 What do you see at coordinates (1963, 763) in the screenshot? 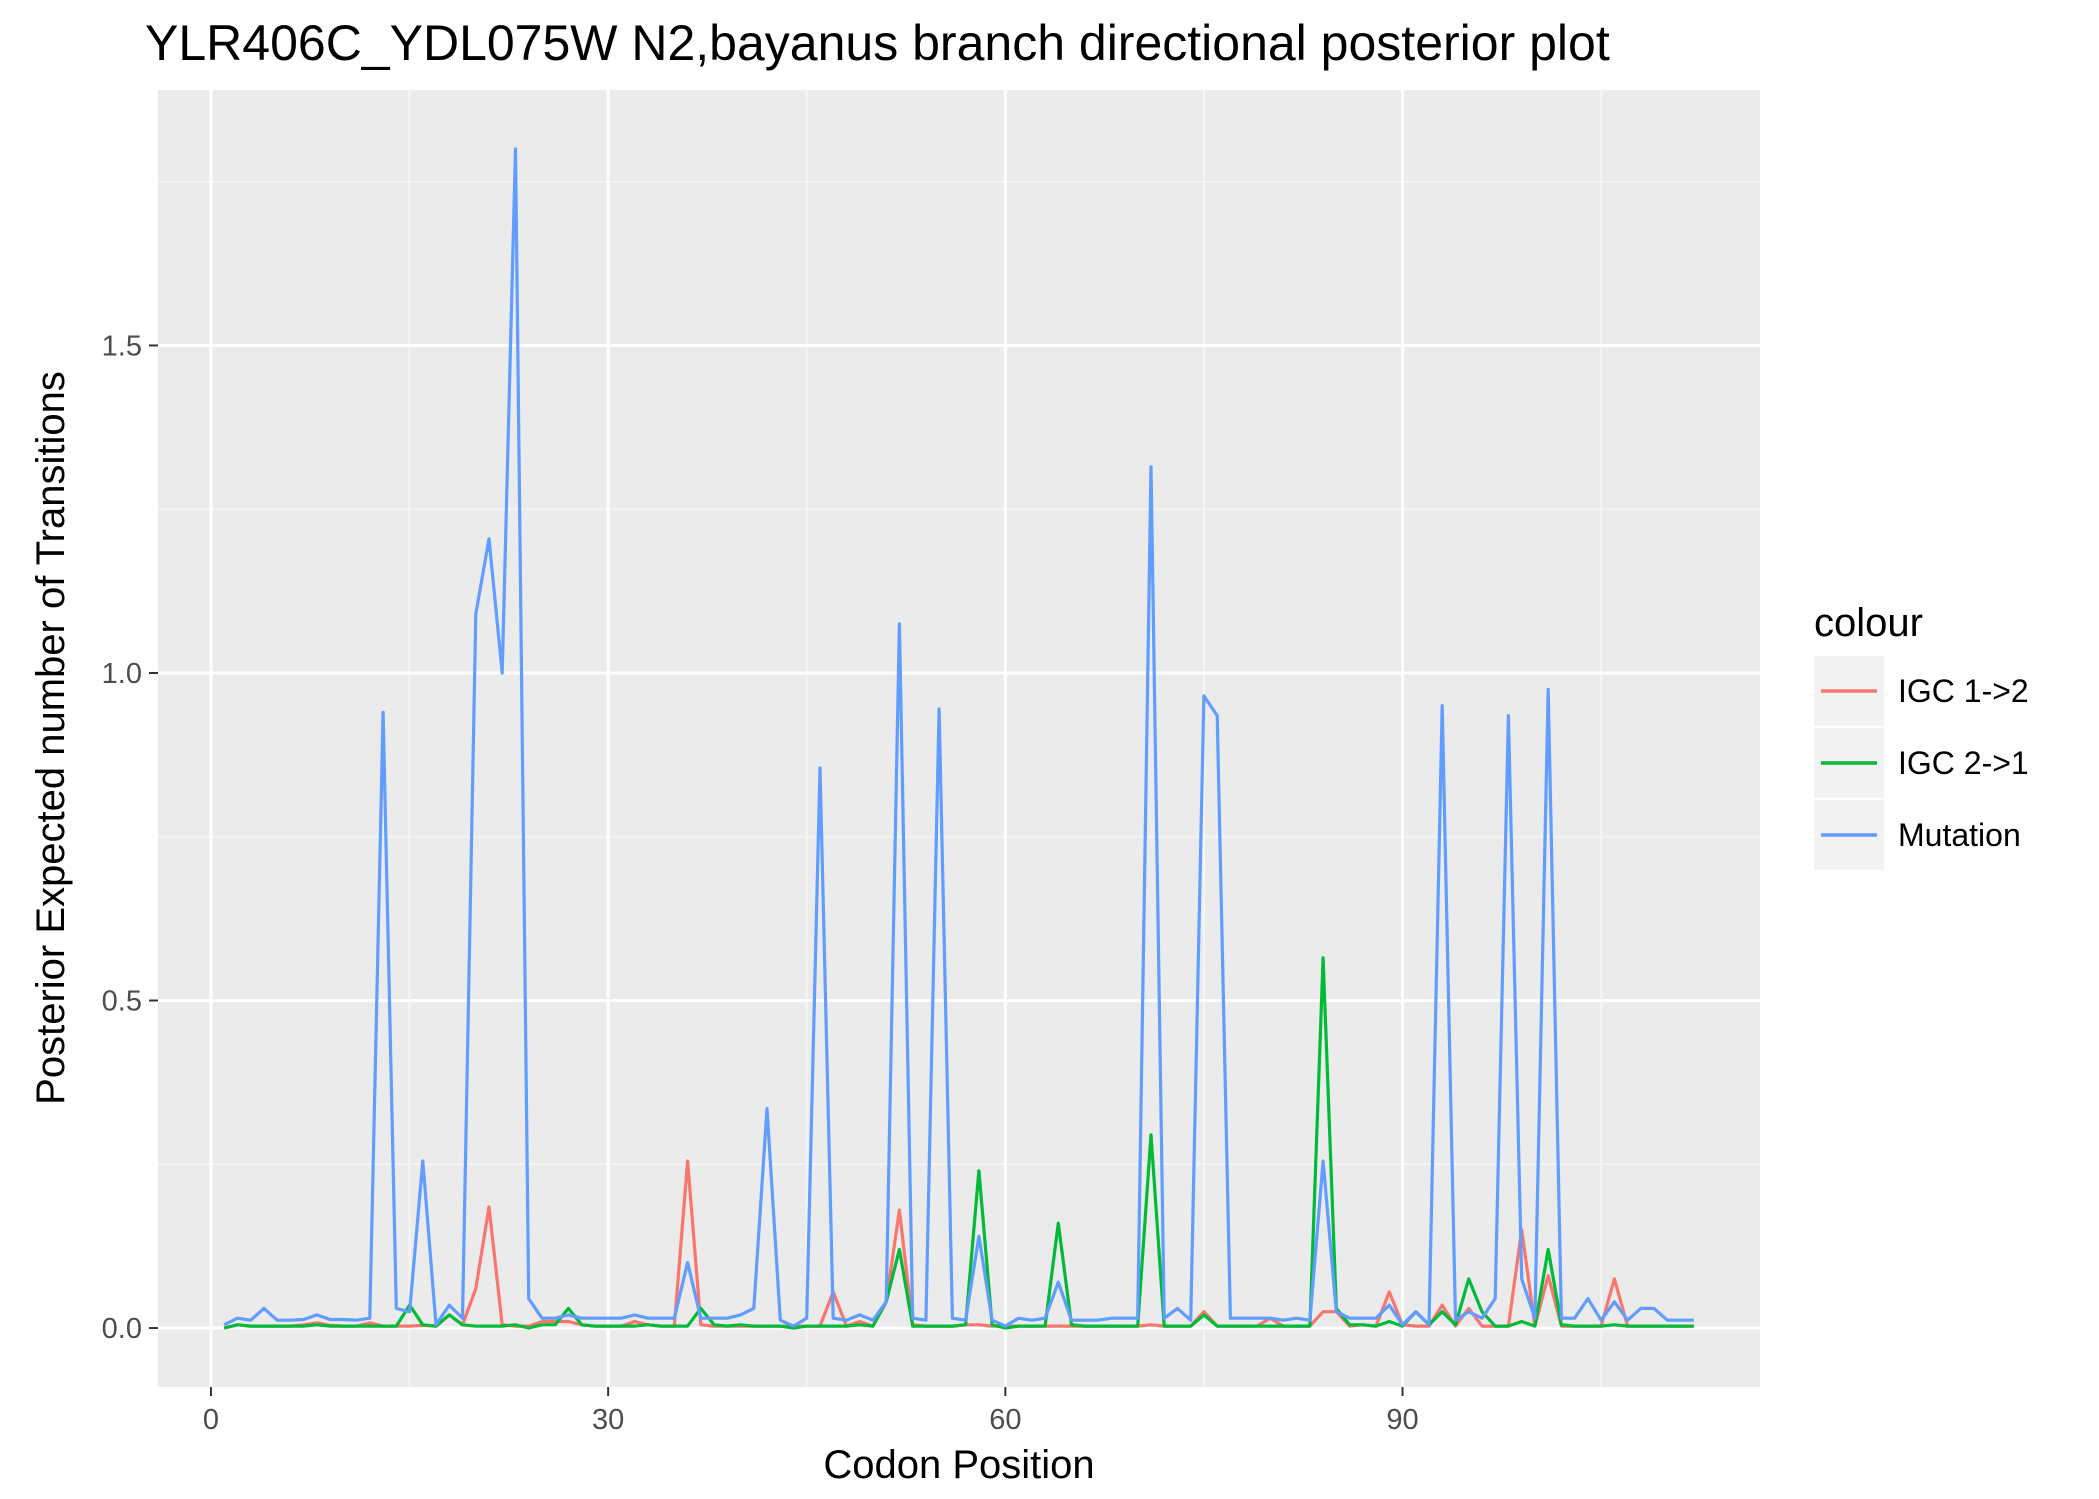
I see `legend-label: IGC 2->1` at bounding box center [1963, 763].